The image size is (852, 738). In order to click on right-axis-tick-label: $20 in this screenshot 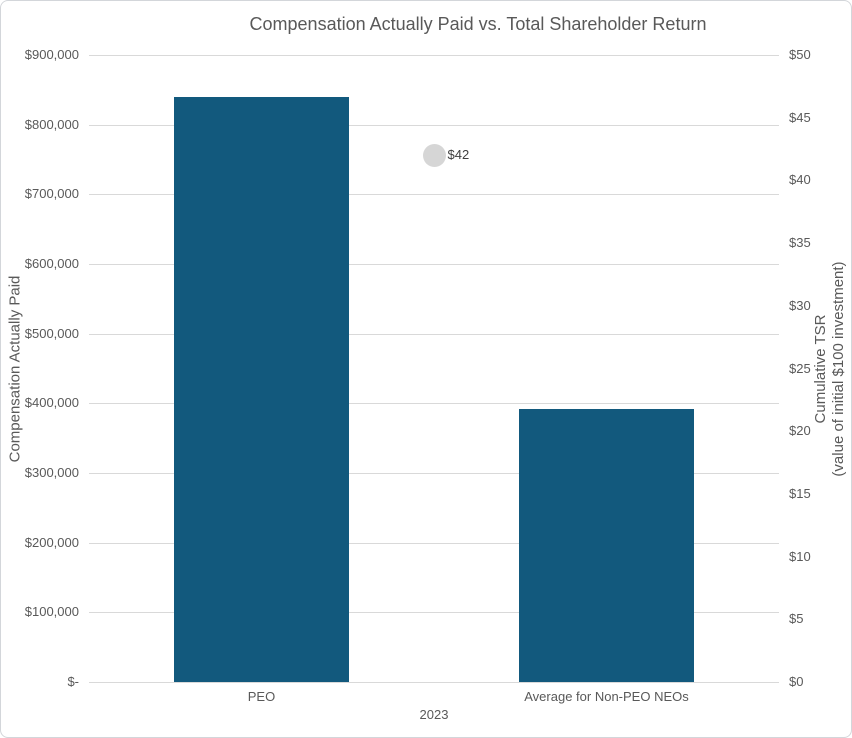, I will do `click(800, 431)`.